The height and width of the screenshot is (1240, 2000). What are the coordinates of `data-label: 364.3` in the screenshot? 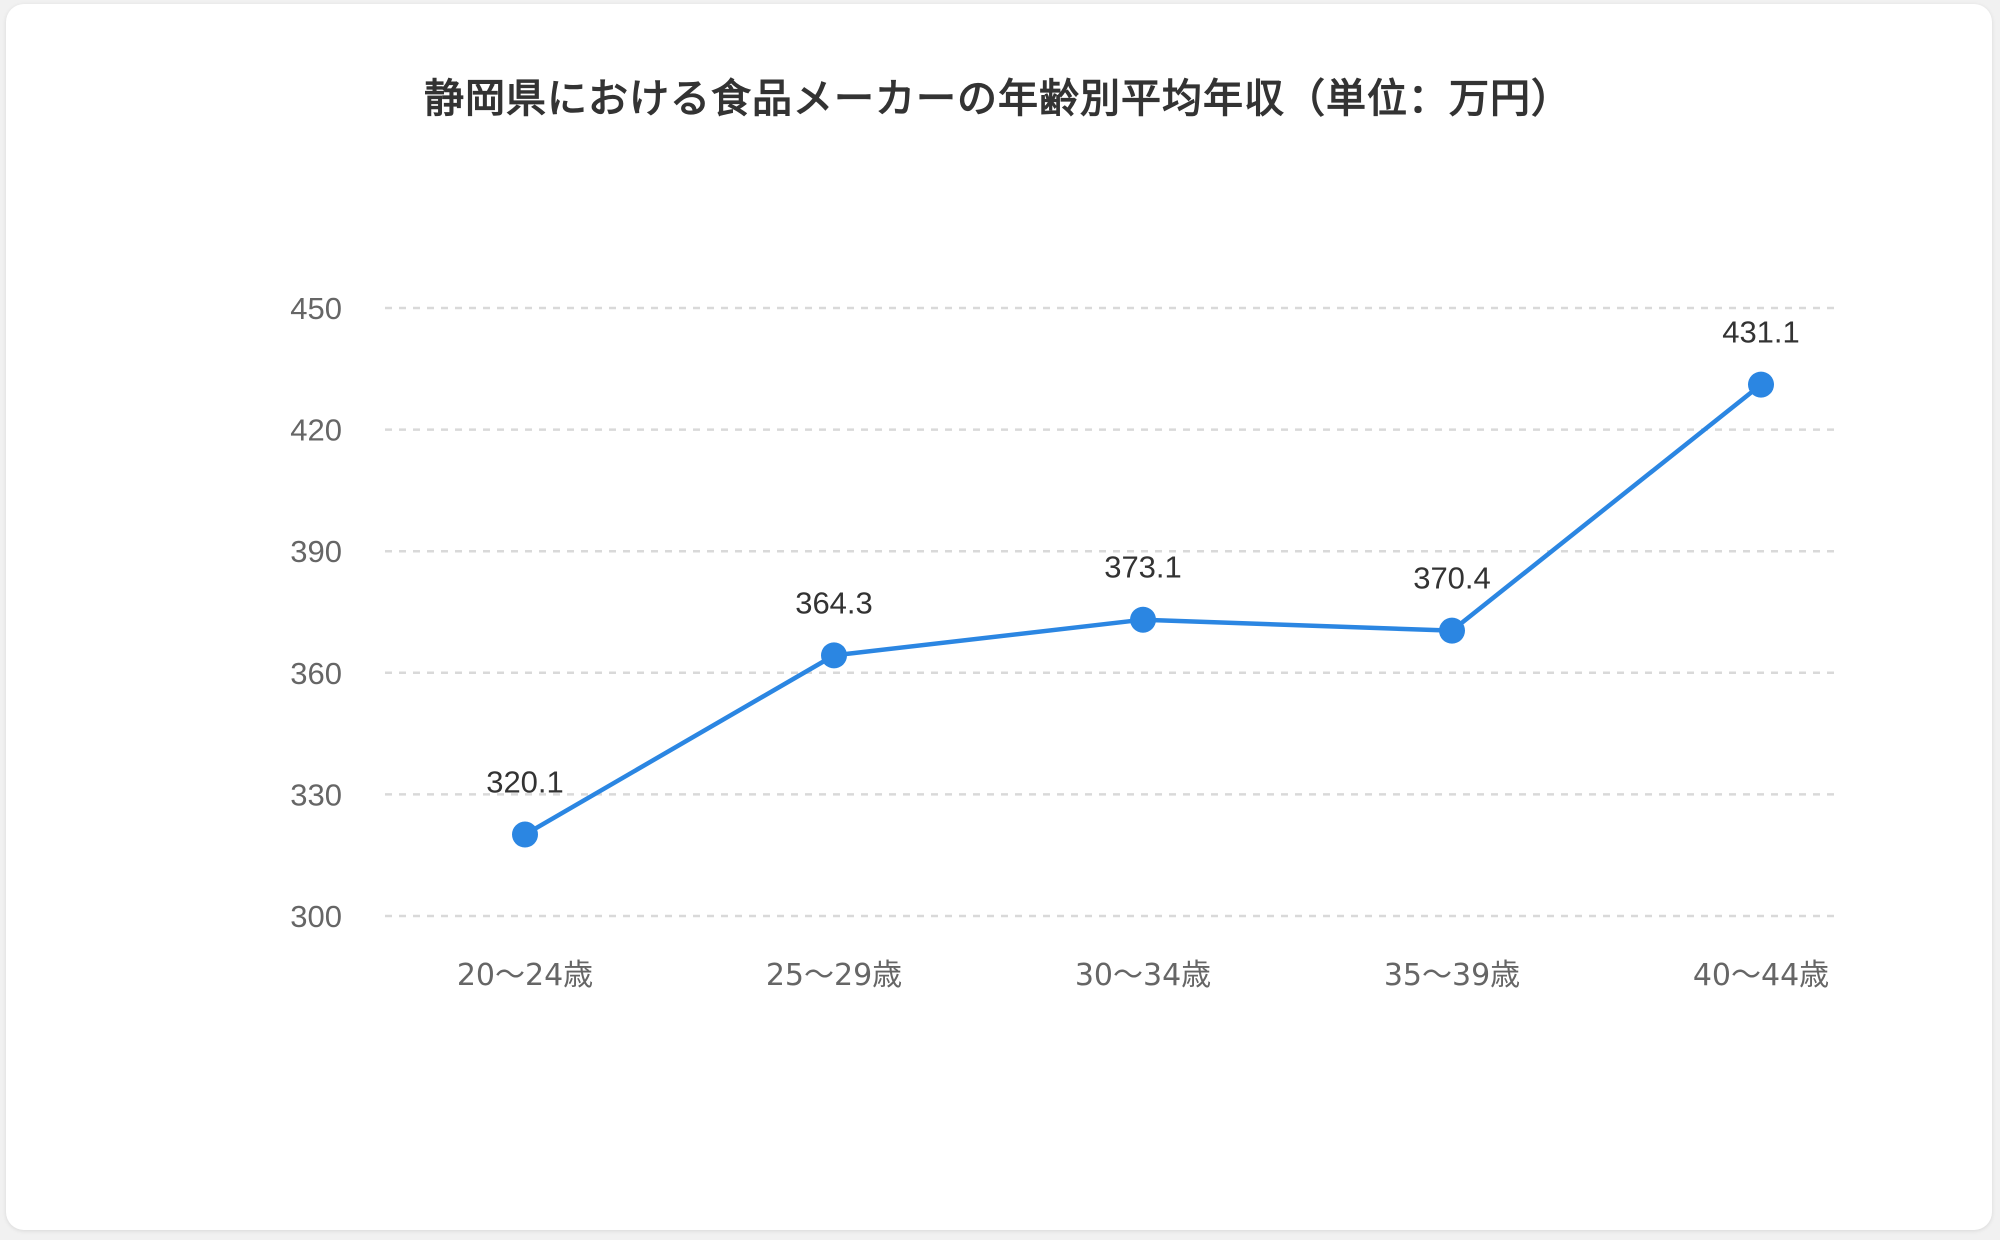 It's located at (834, 602).